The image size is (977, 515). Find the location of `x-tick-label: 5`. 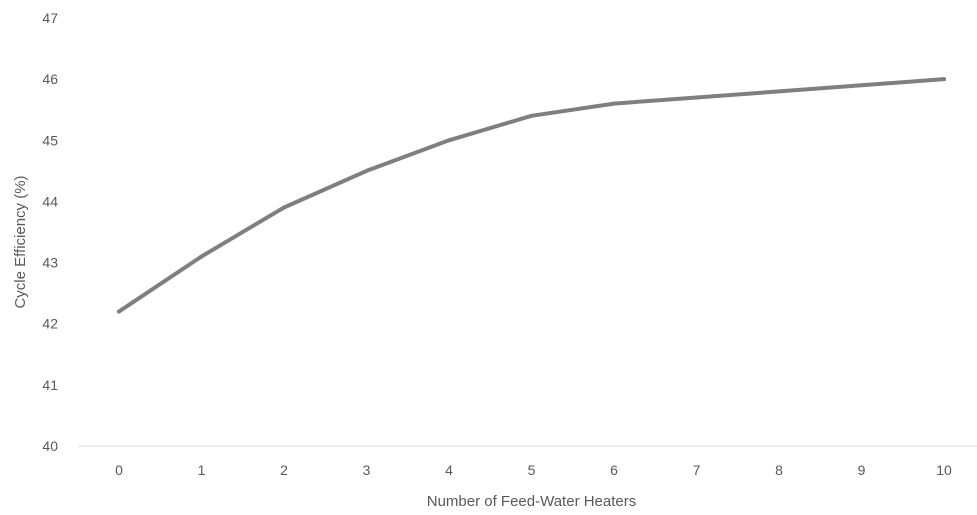

x-tick-label: 5 is located at coordinates (532, 470).